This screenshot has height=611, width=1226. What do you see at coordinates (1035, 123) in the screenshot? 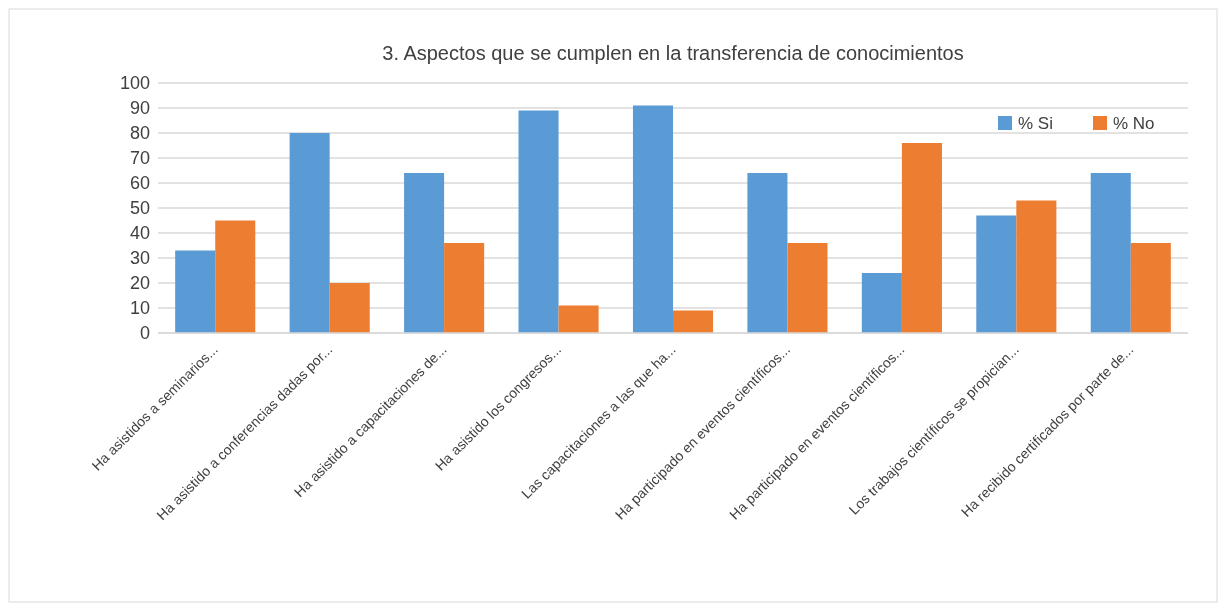
I see `legend-label: % Si` at bounding box center [1035, 123].